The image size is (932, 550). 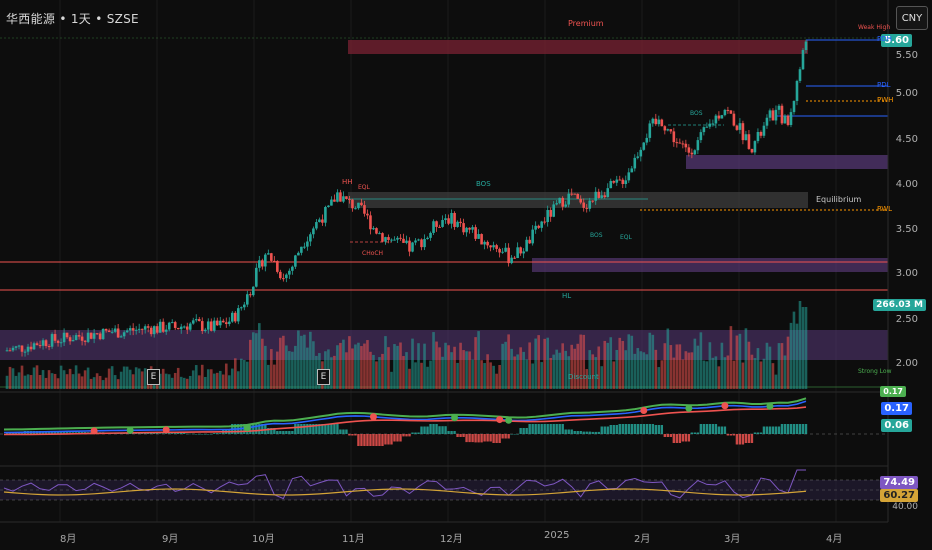 I want to click on rsi-badge: 74.49, so click(x=899, y=482).